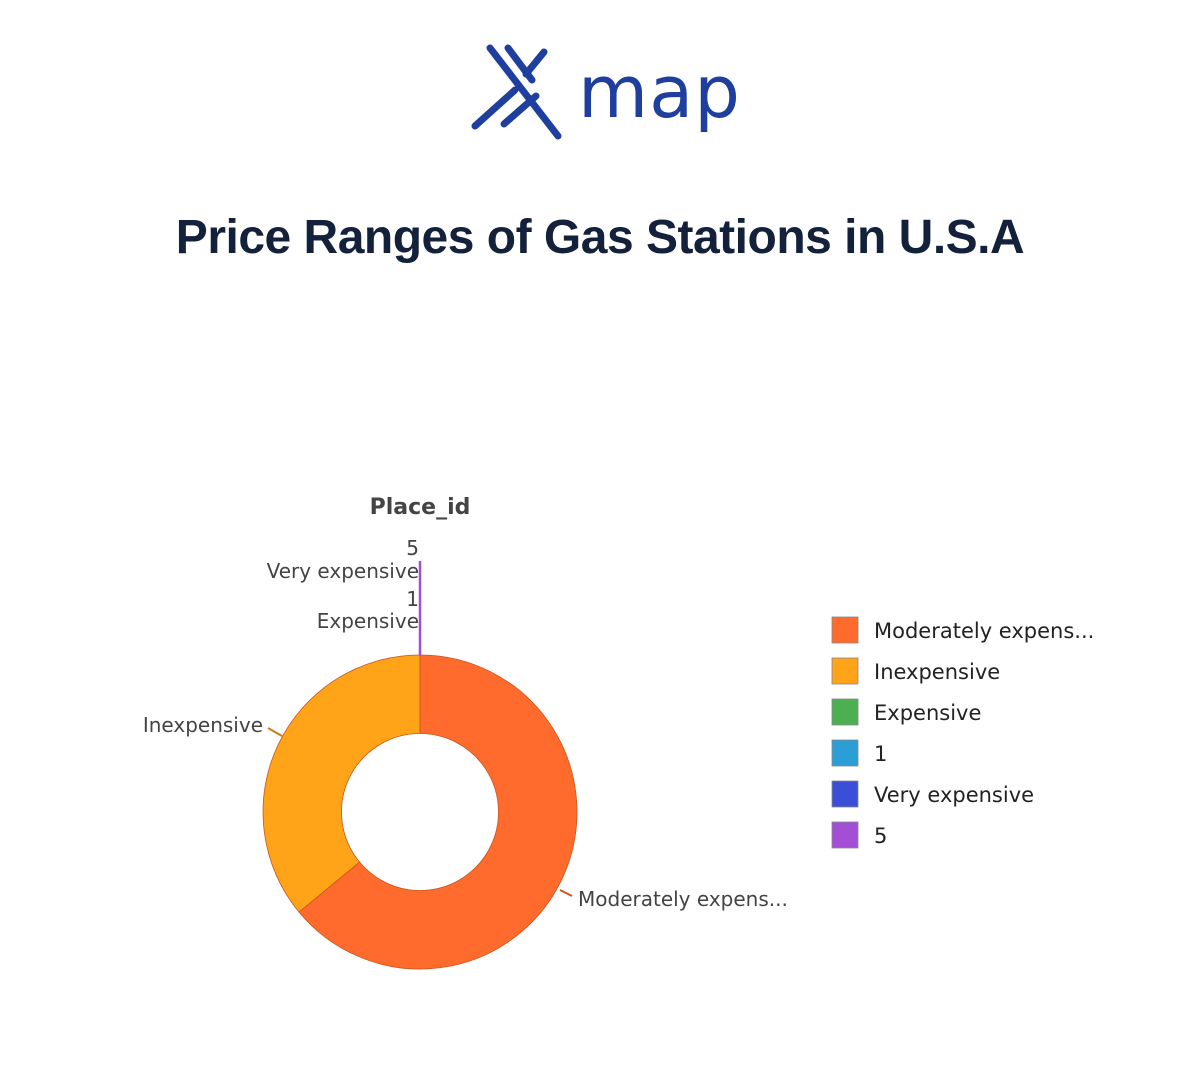 This screenshot has width=1200, height=1080. Describe the element at coordinates (368, 621) in the screenshot. I see `slice-label: Expensive` at that location.